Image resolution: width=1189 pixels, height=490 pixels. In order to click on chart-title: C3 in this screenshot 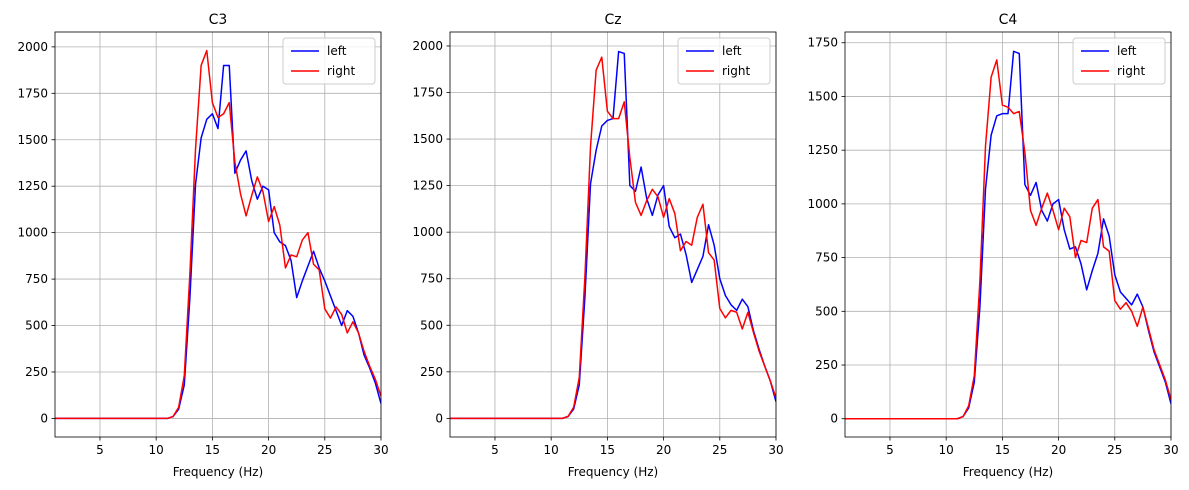, I will do `click(218, 20)`.